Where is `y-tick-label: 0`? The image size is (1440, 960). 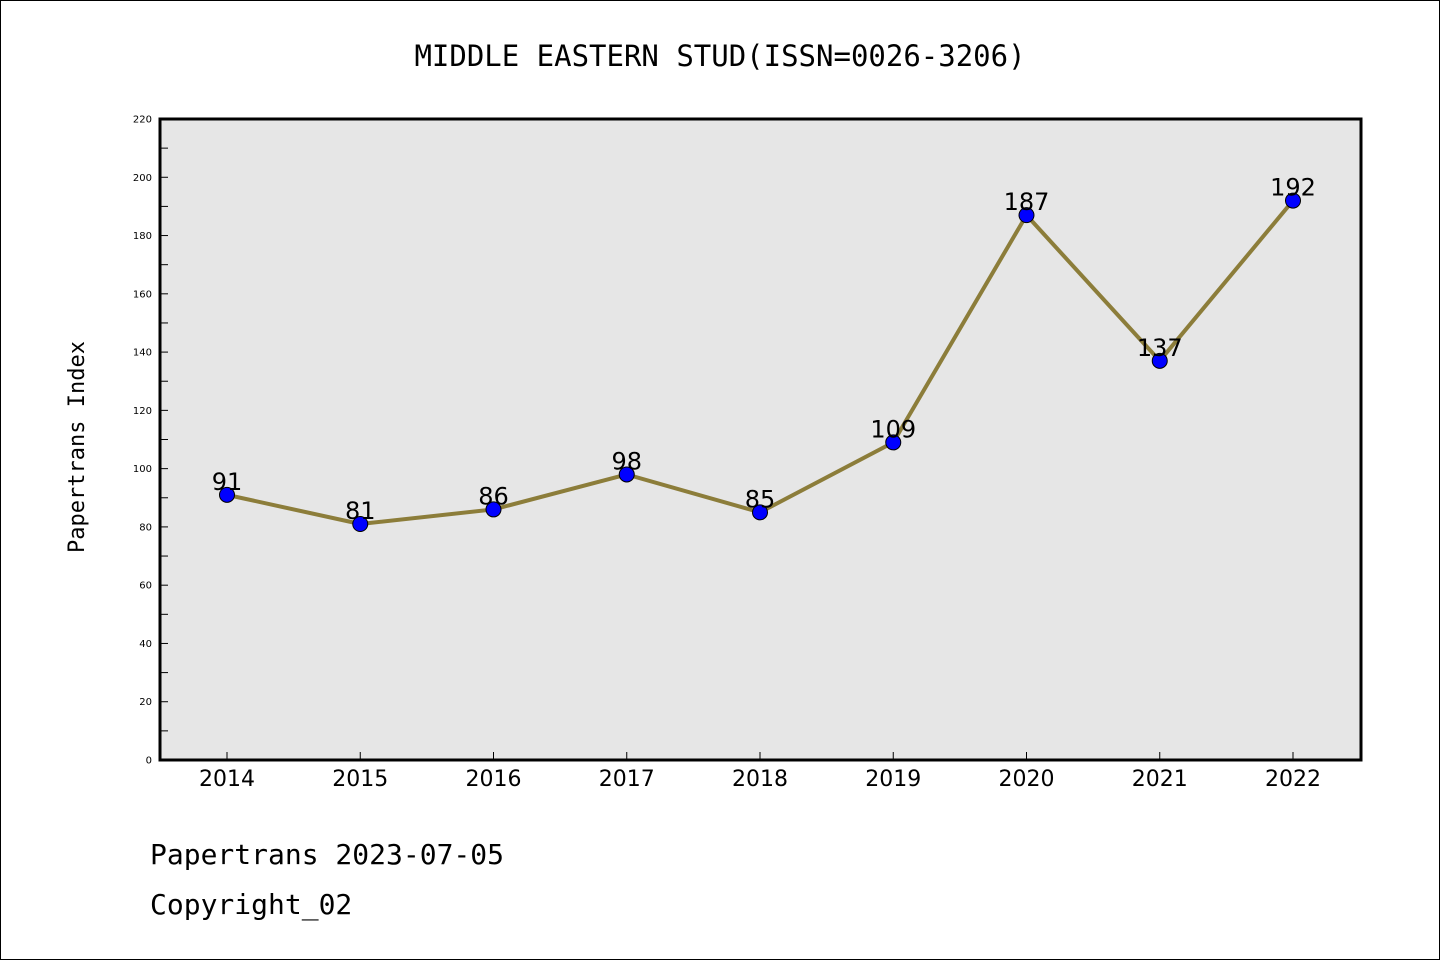 y-tick-label: 0 is located at coordinates (149, 761).